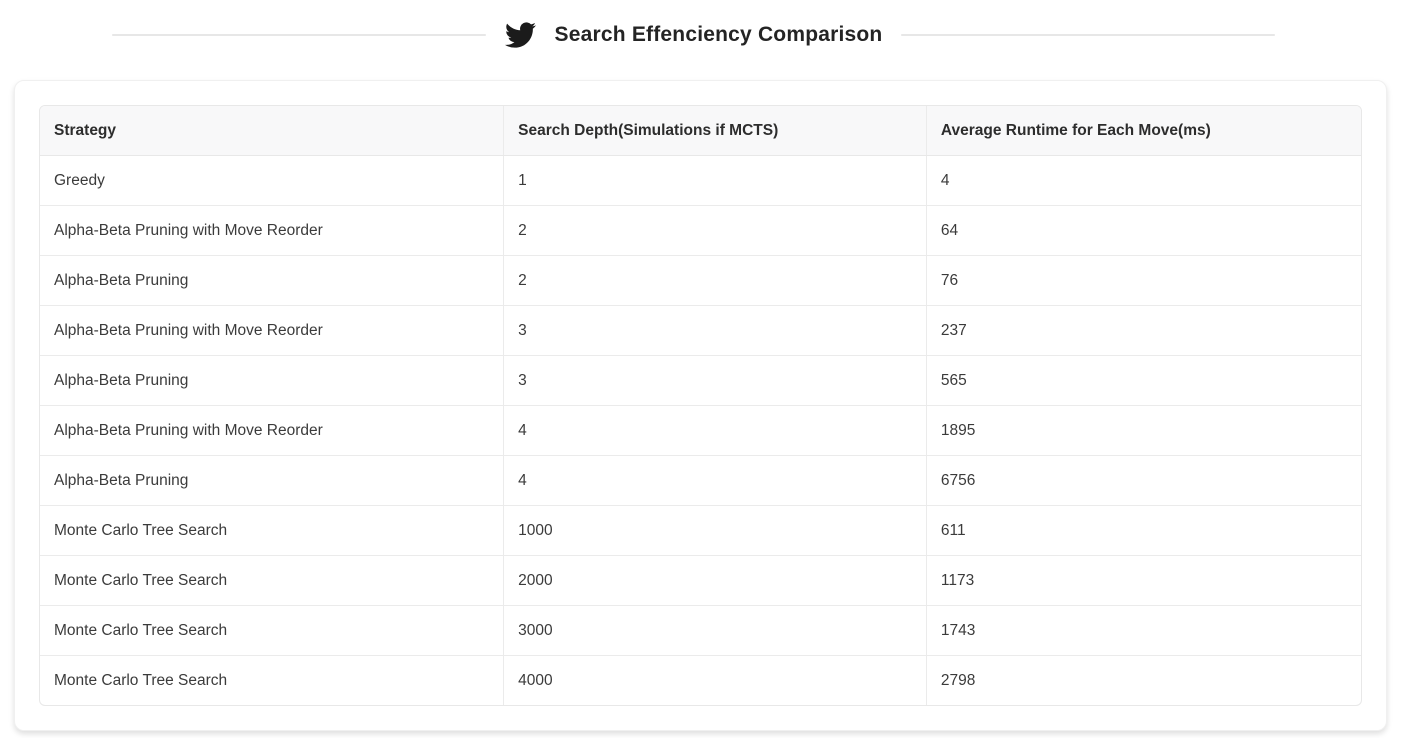  I want to click on cell-runtime: 4, so click(1143, 180).